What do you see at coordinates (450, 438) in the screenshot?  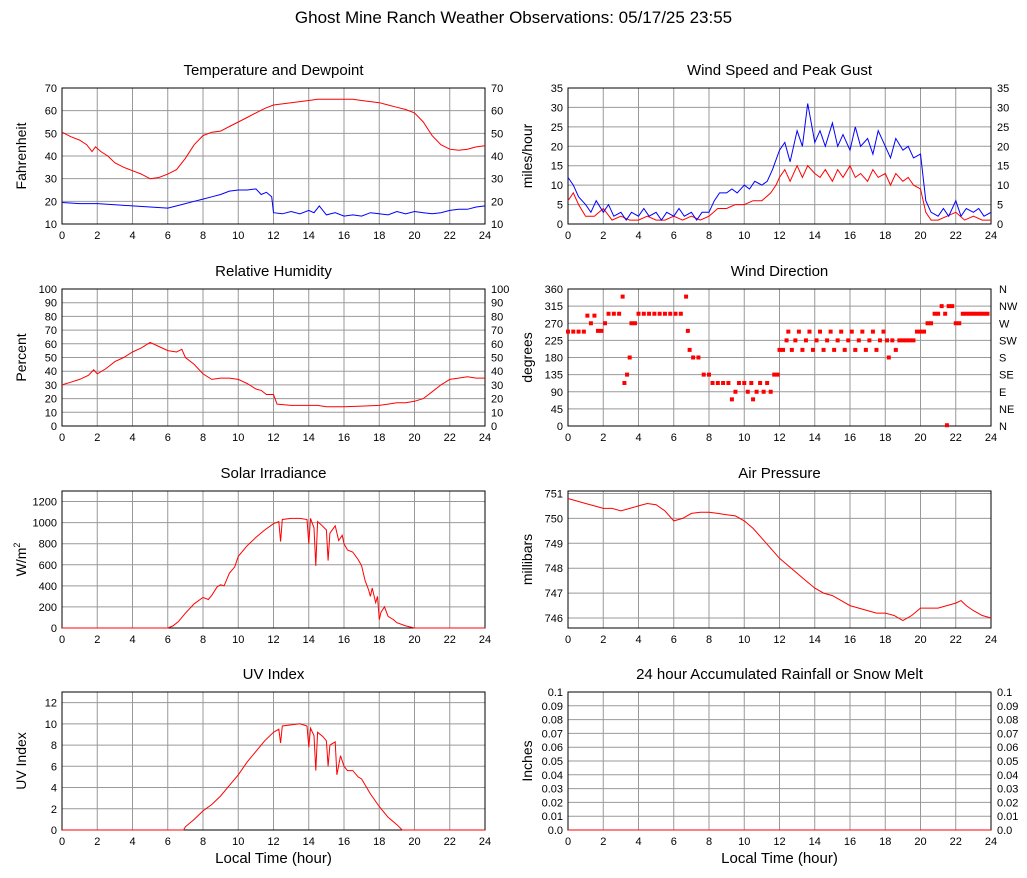 I see `x-tick-label: 22` at bounding box center [450, 438].